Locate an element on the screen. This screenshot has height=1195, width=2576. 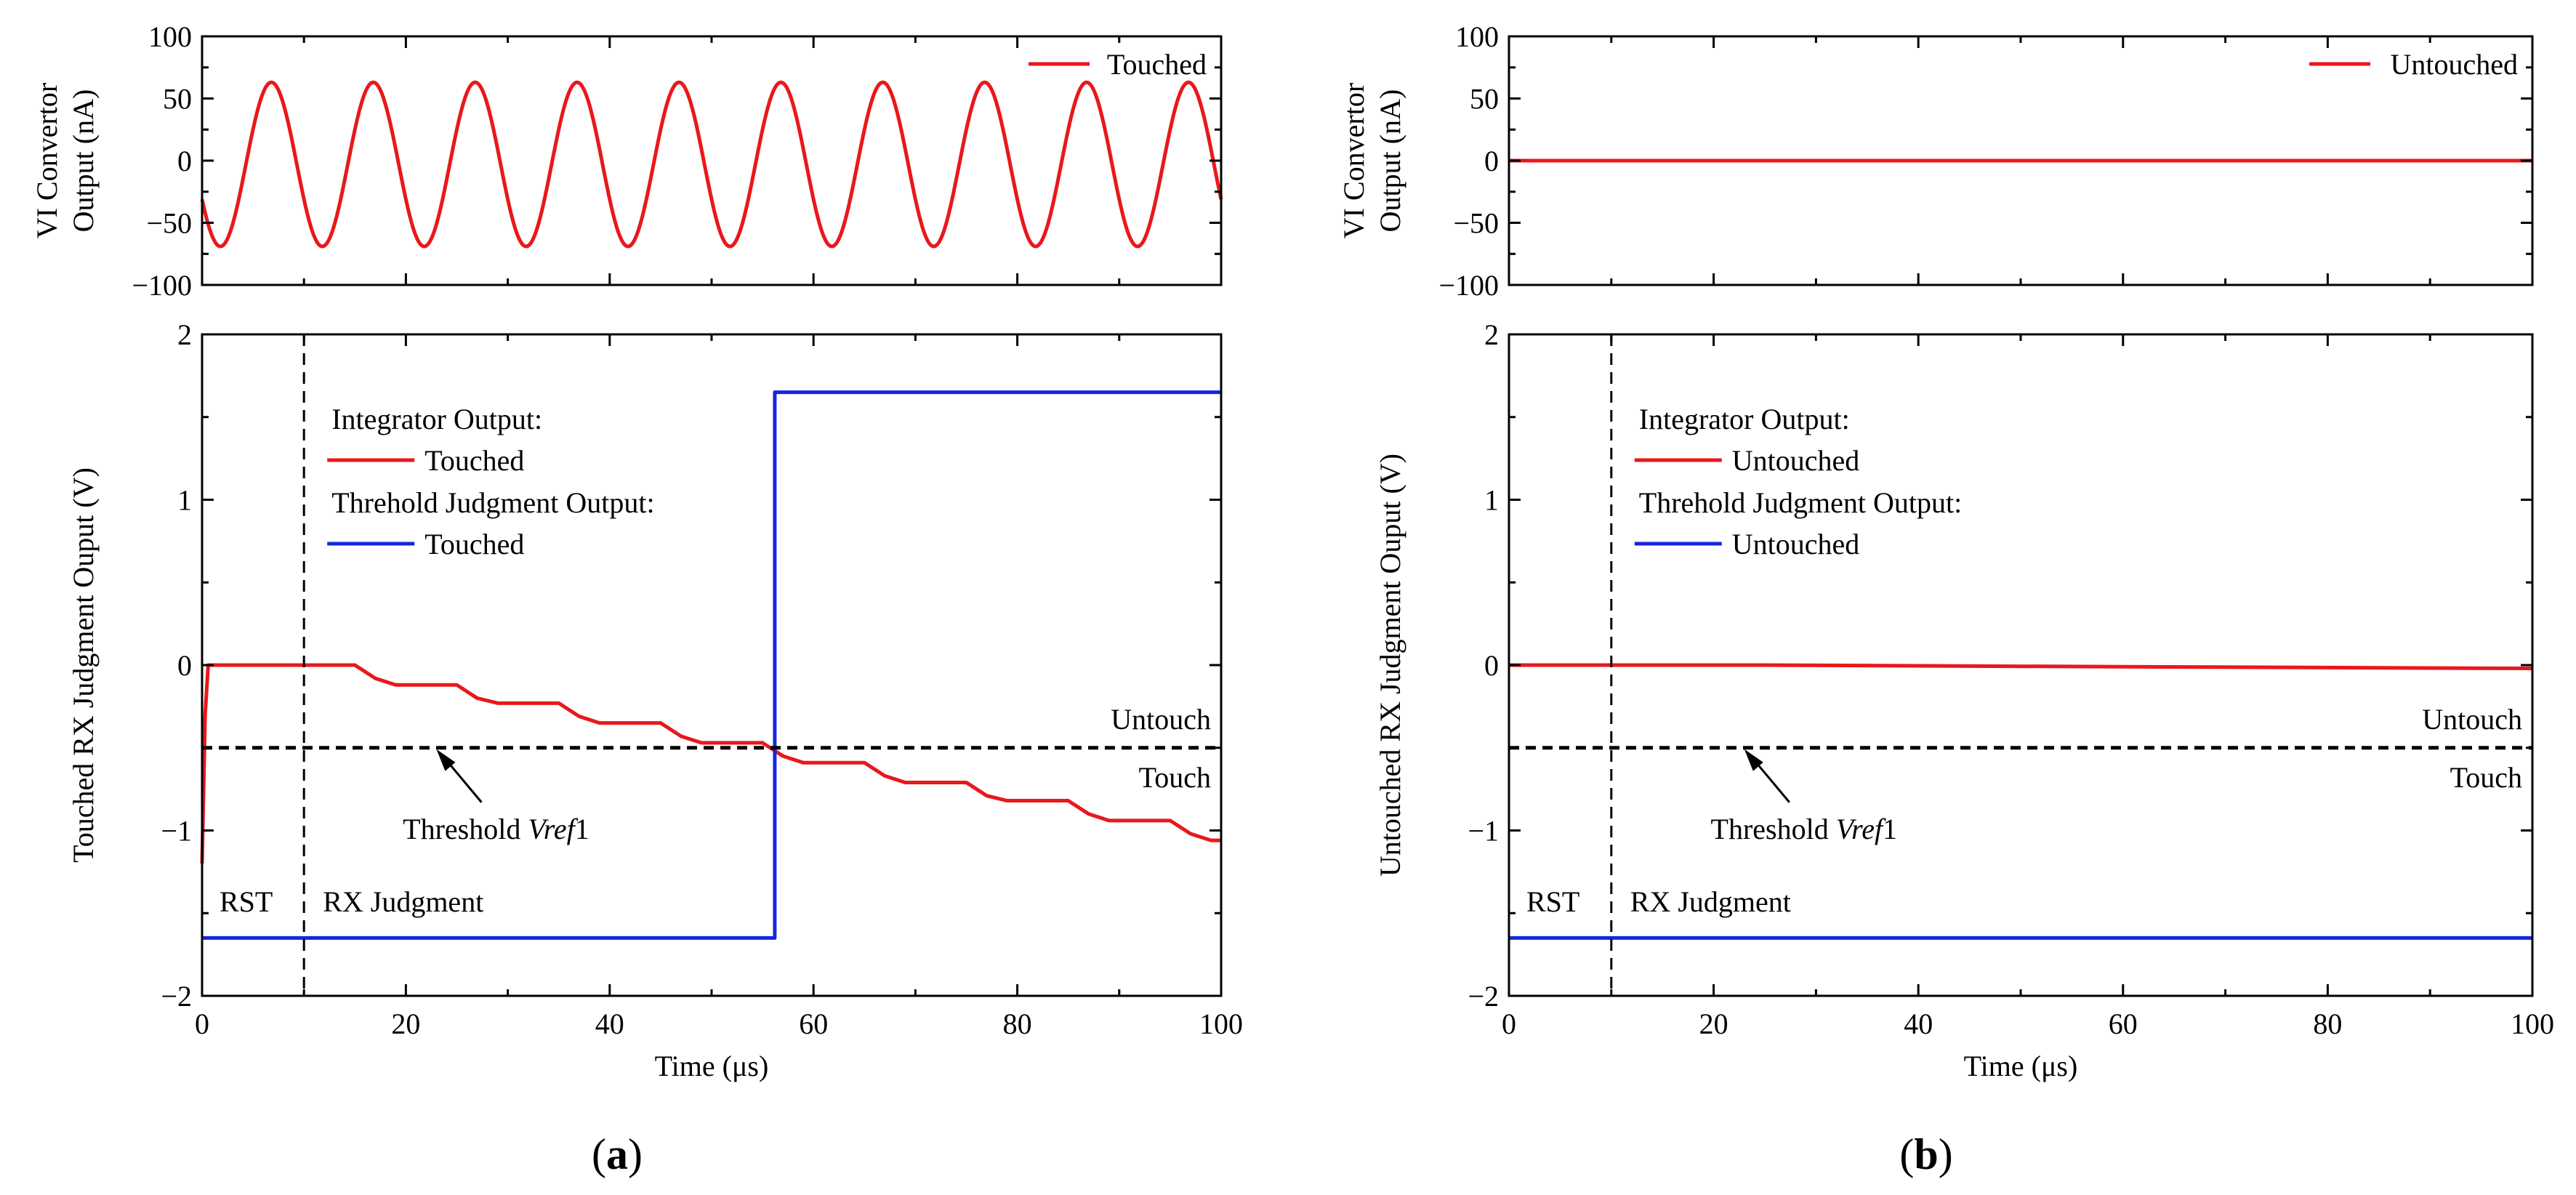
a-top-ytick-label: 50 is located at coordinates (177, 99).